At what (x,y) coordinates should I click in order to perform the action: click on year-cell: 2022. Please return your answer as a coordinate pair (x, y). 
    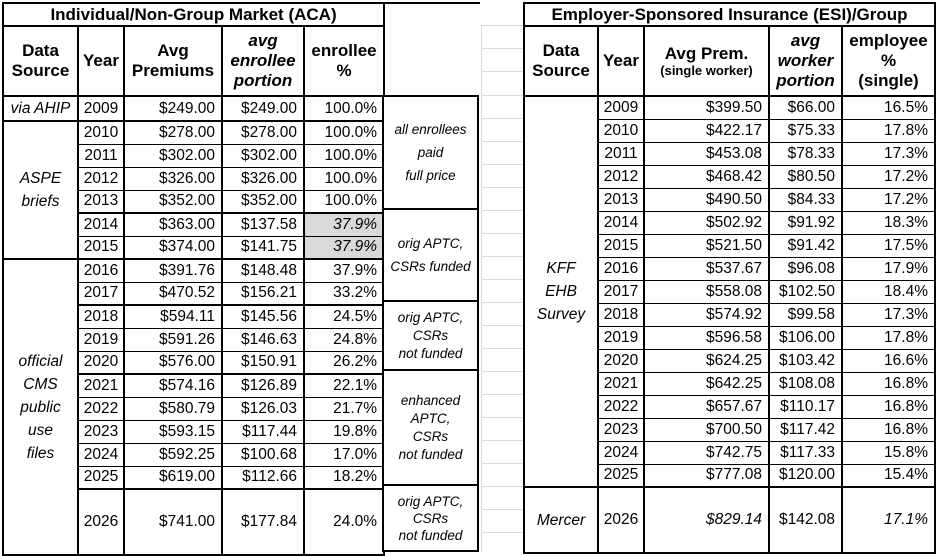
    Looking at the image, I should click on (621, 406).